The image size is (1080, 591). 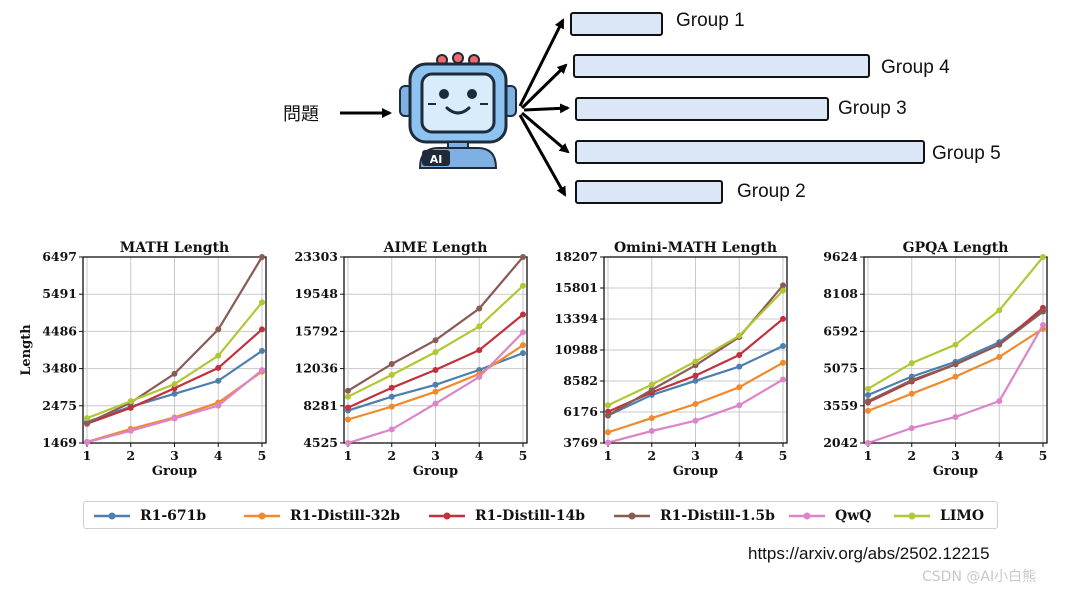 I want to click on legend-item-r1-distill-1.5b: R1-Distill-1.5b, so click(x=694, y=516).